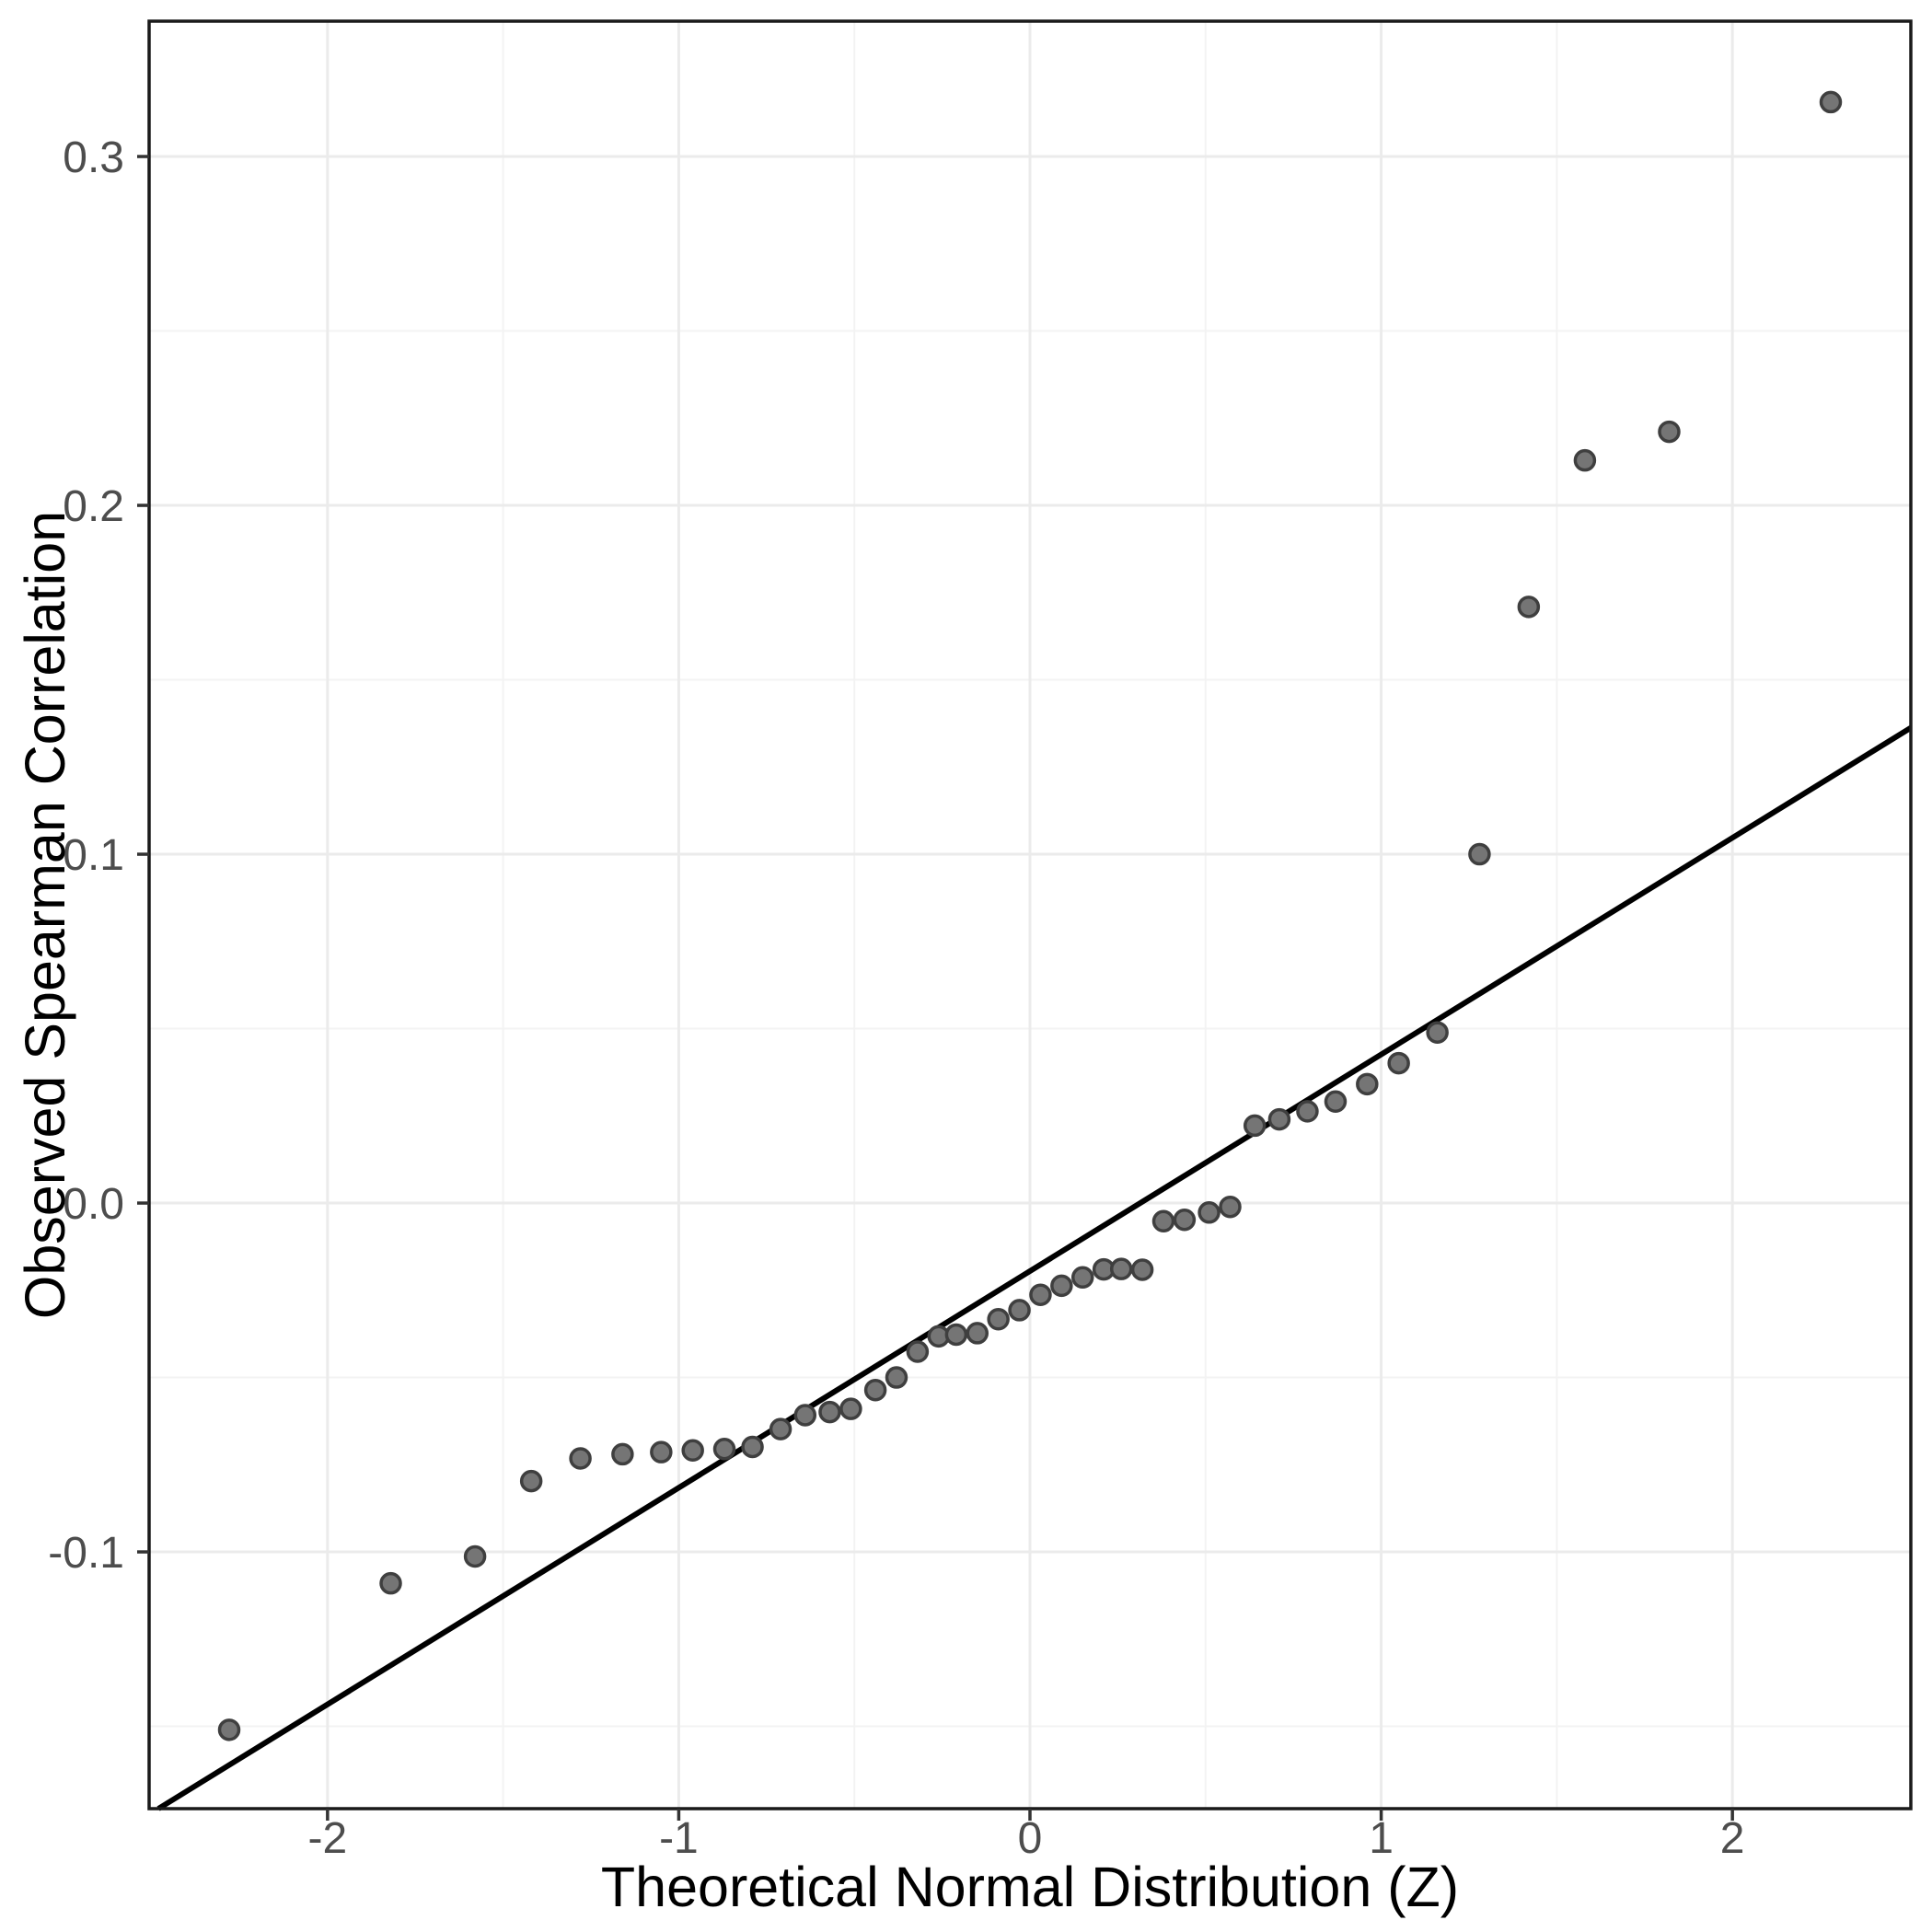  Describe the element at coordinates (94, 856) in the screenshot. I see `y-tick-label: 0.1` at that location.